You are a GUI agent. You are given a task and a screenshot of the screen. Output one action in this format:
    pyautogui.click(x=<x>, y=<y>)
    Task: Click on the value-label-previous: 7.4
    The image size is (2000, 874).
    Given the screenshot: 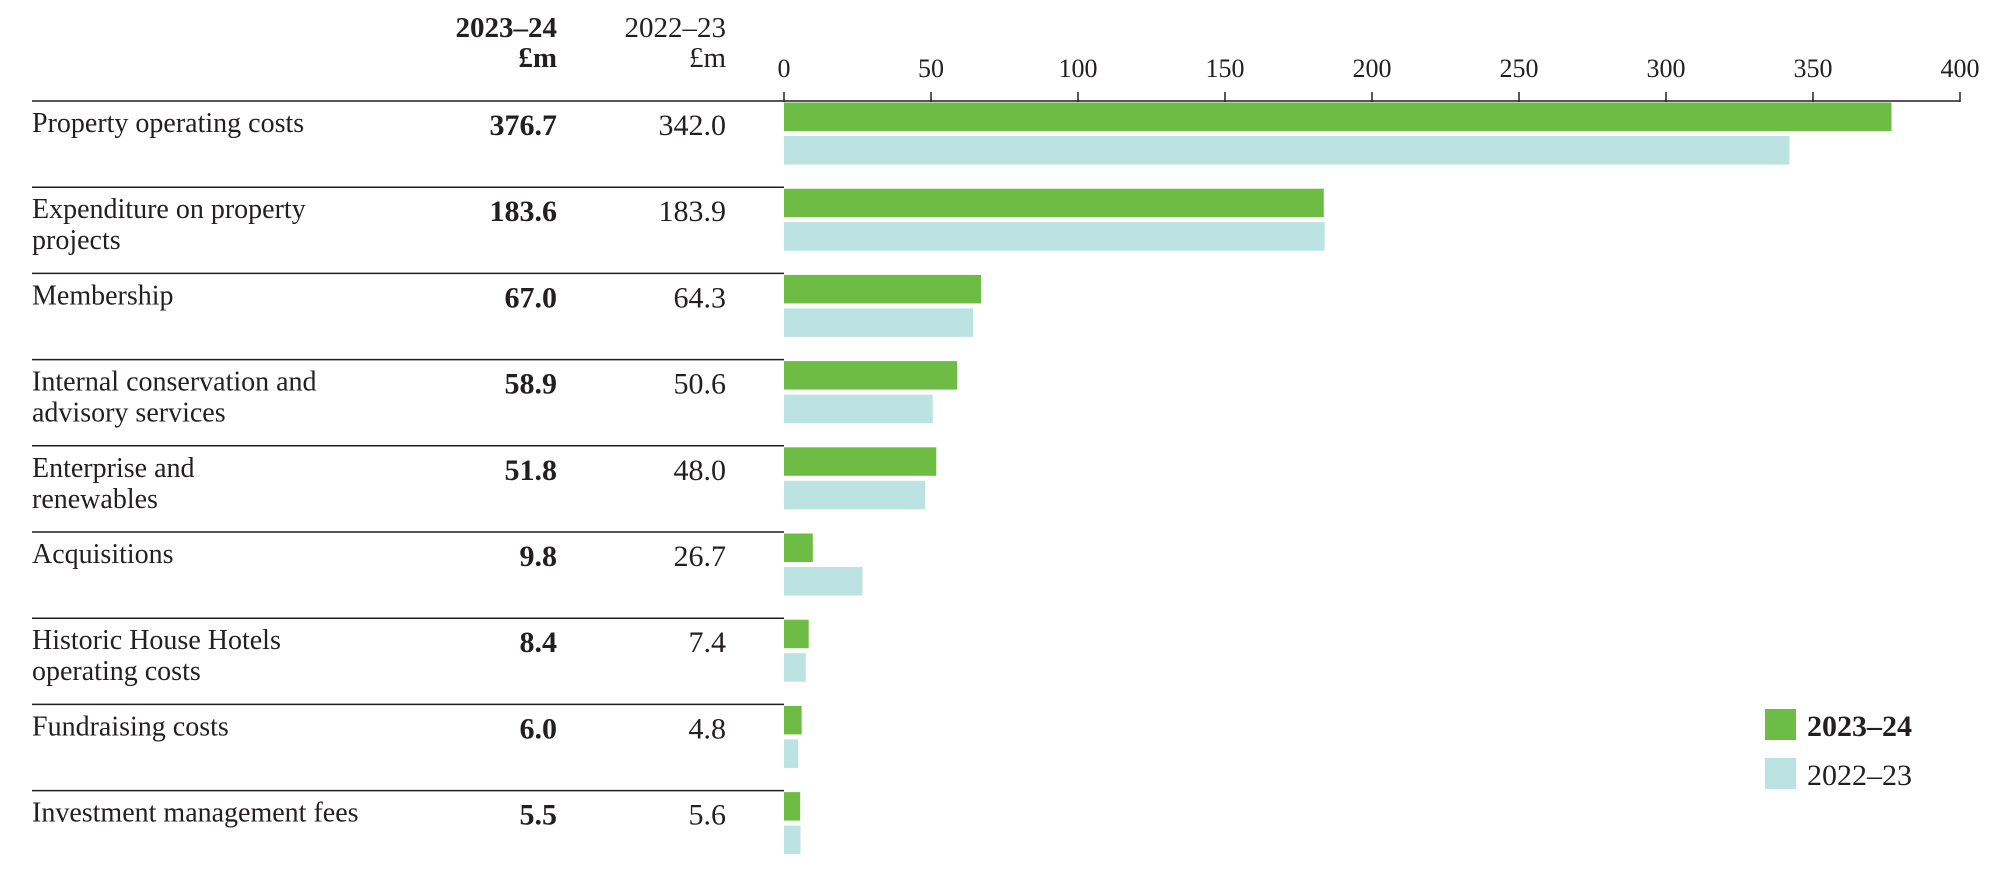 What is the action you would take?
    pyautogui.click(x=708, y=642)
    